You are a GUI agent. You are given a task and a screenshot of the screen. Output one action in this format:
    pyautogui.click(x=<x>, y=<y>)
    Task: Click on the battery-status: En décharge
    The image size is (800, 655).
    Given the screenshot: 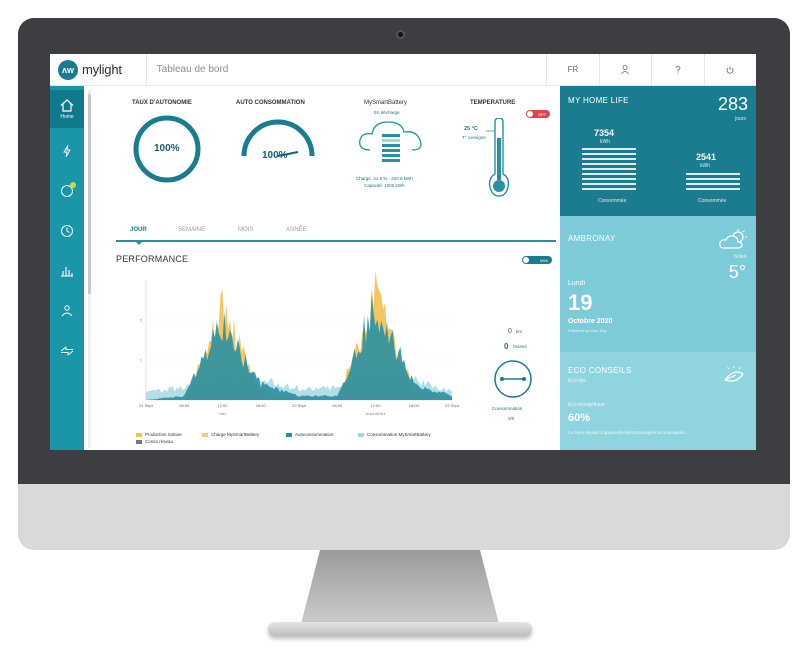 What is the action you would take?
    pyautogui.click(x=387, y=112)
    